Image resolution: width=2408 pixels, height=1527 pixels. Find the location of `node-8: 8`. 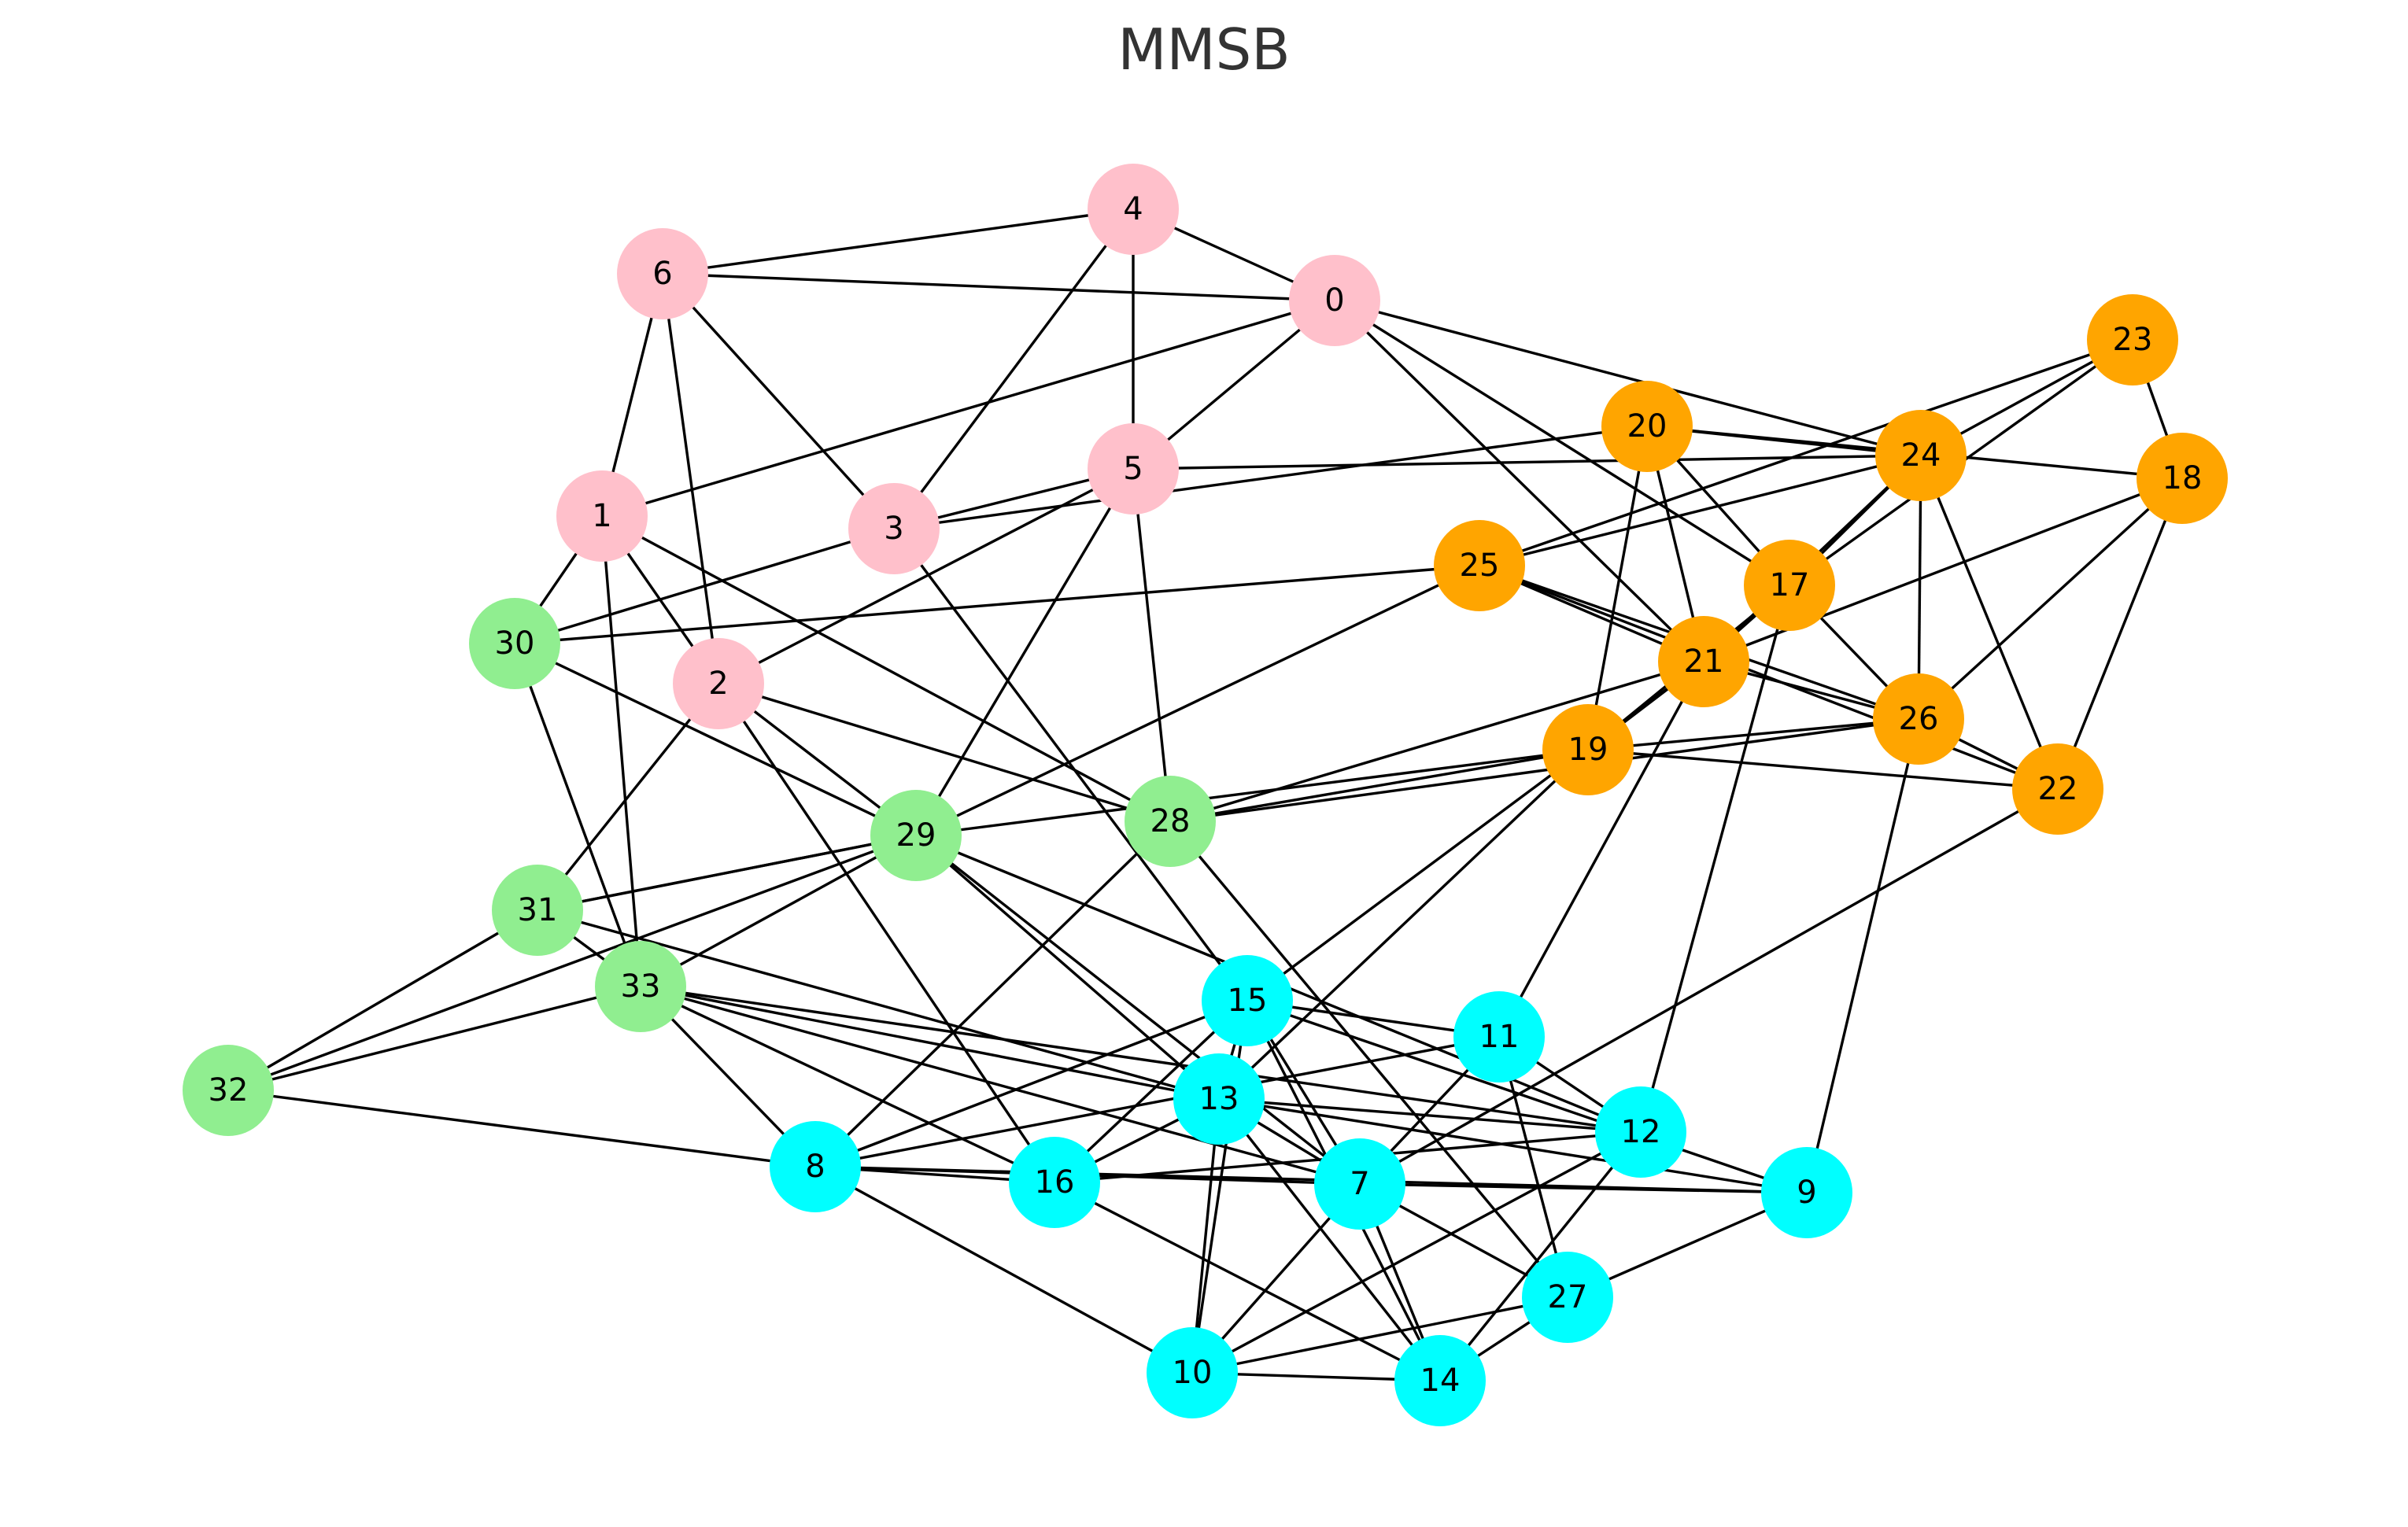

node-8: 8 is located at coordinates (815, 1166).